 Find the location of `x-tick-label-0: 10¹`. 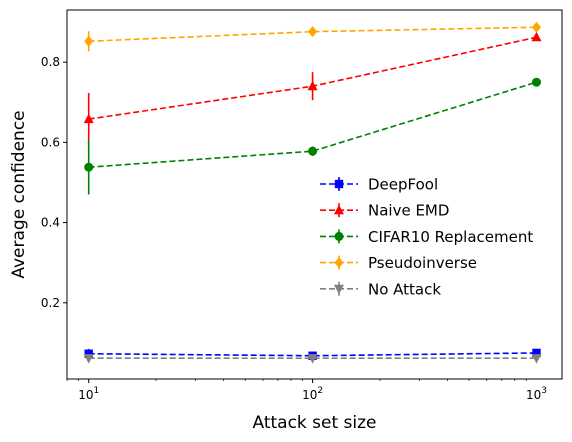

x-tick-label-0: 10¹ is located at coordinates (88, 394).